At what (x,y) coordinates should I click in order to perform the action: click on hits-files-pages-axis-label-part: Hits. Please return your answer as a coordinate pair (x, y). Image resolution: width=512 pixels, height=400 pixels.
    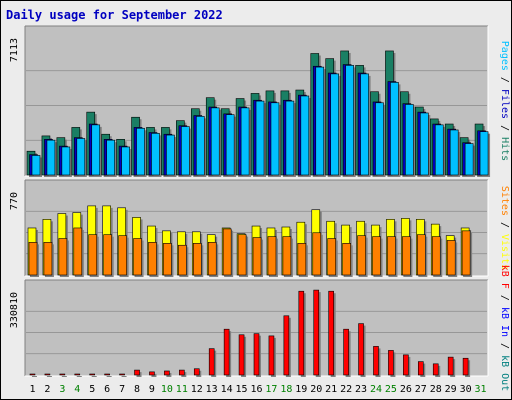
    Looking at the image, I should click on (504, 149).